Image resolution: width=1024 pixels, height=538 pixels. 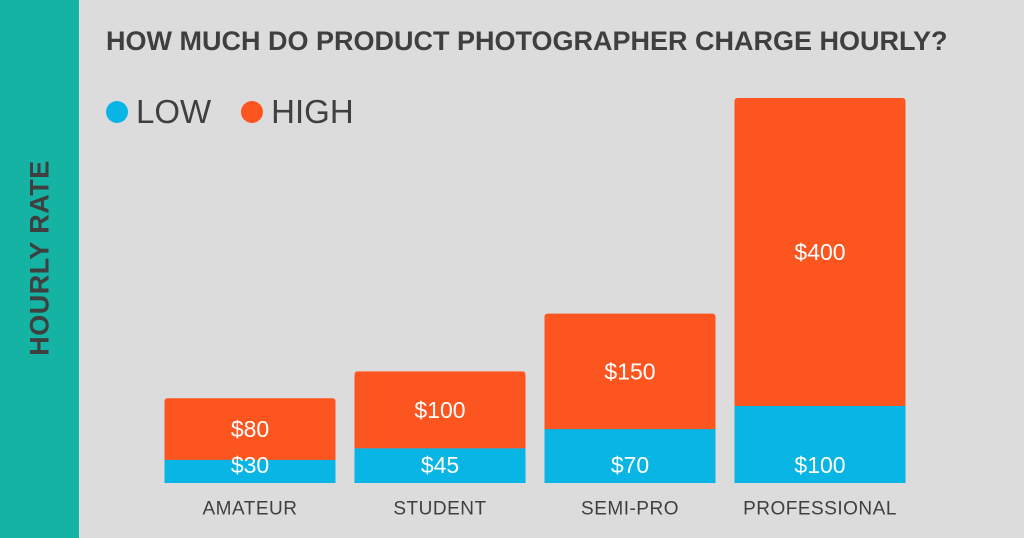 I want to click on data-label-low-professional: $100, so click(x=819, y=465).